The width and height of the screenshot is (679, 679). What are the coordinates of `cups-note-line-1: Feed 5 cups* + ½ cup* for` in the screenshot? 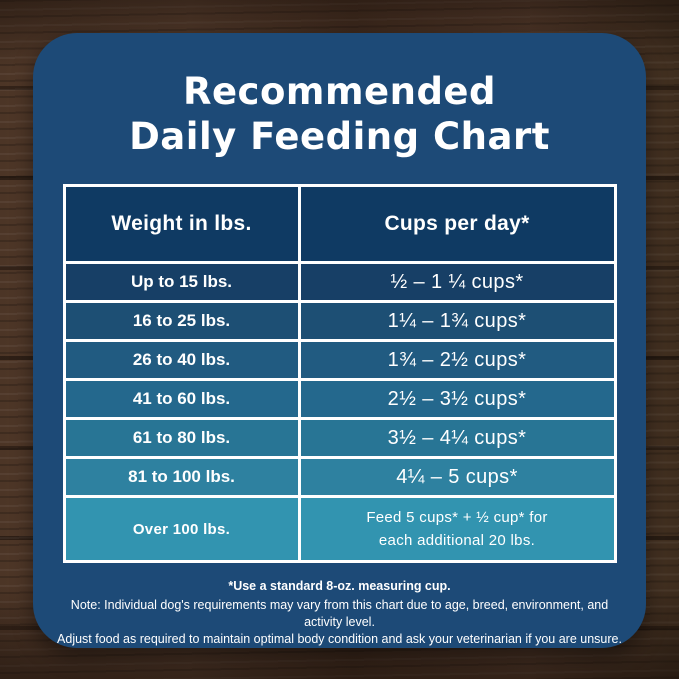 It's located at (457, 517).